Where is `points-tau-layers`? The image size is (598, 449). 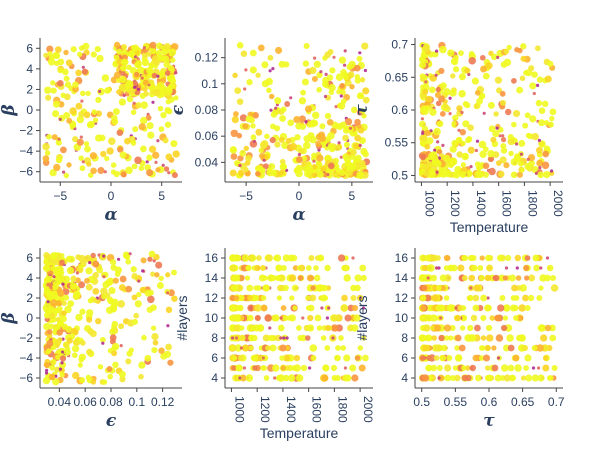
points-tau-layers is located at coordinates (488, 318).